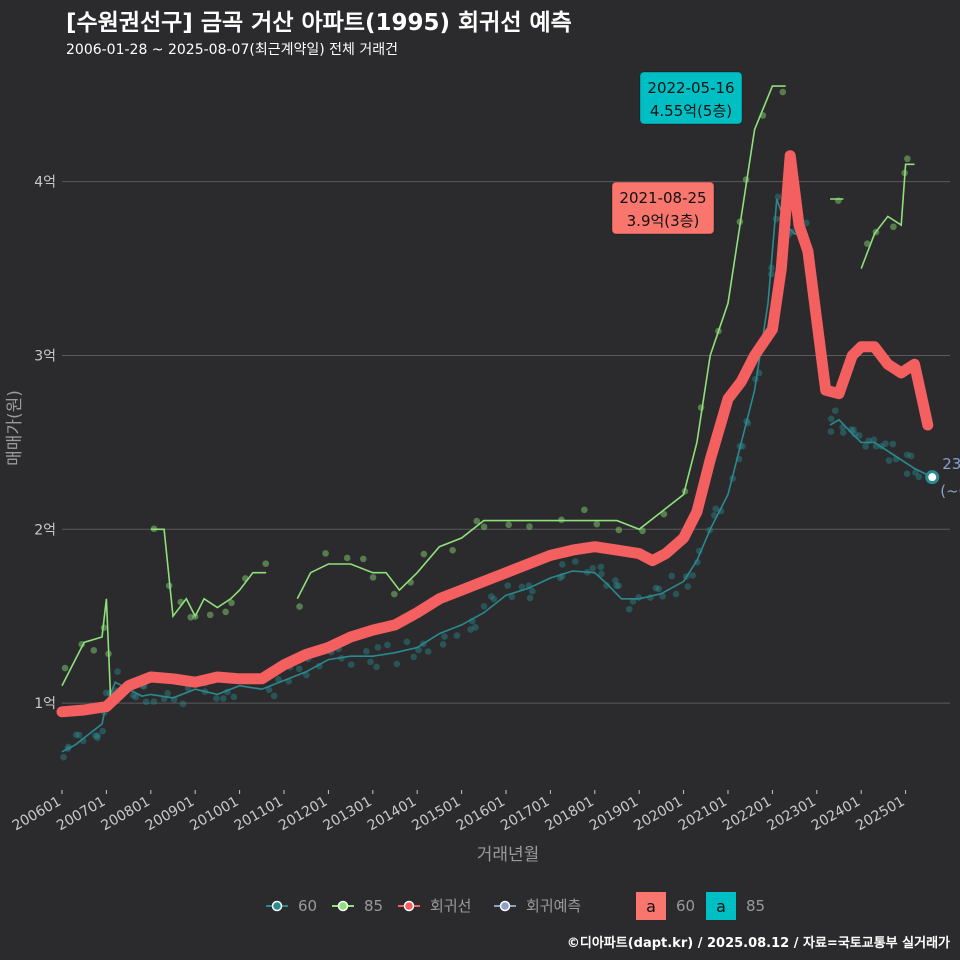 The height and width of the screenshot is (960, 960). I want to click on x-tick-label: 202501, so click(880, 814).